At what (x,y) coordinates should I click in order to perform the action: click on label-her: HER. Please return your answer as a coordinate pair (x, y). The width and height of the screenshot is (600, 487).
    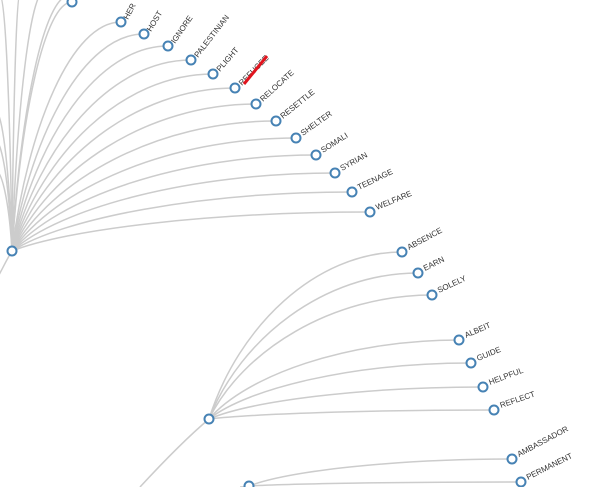
    Looking at the image, I should click on (130, 11).